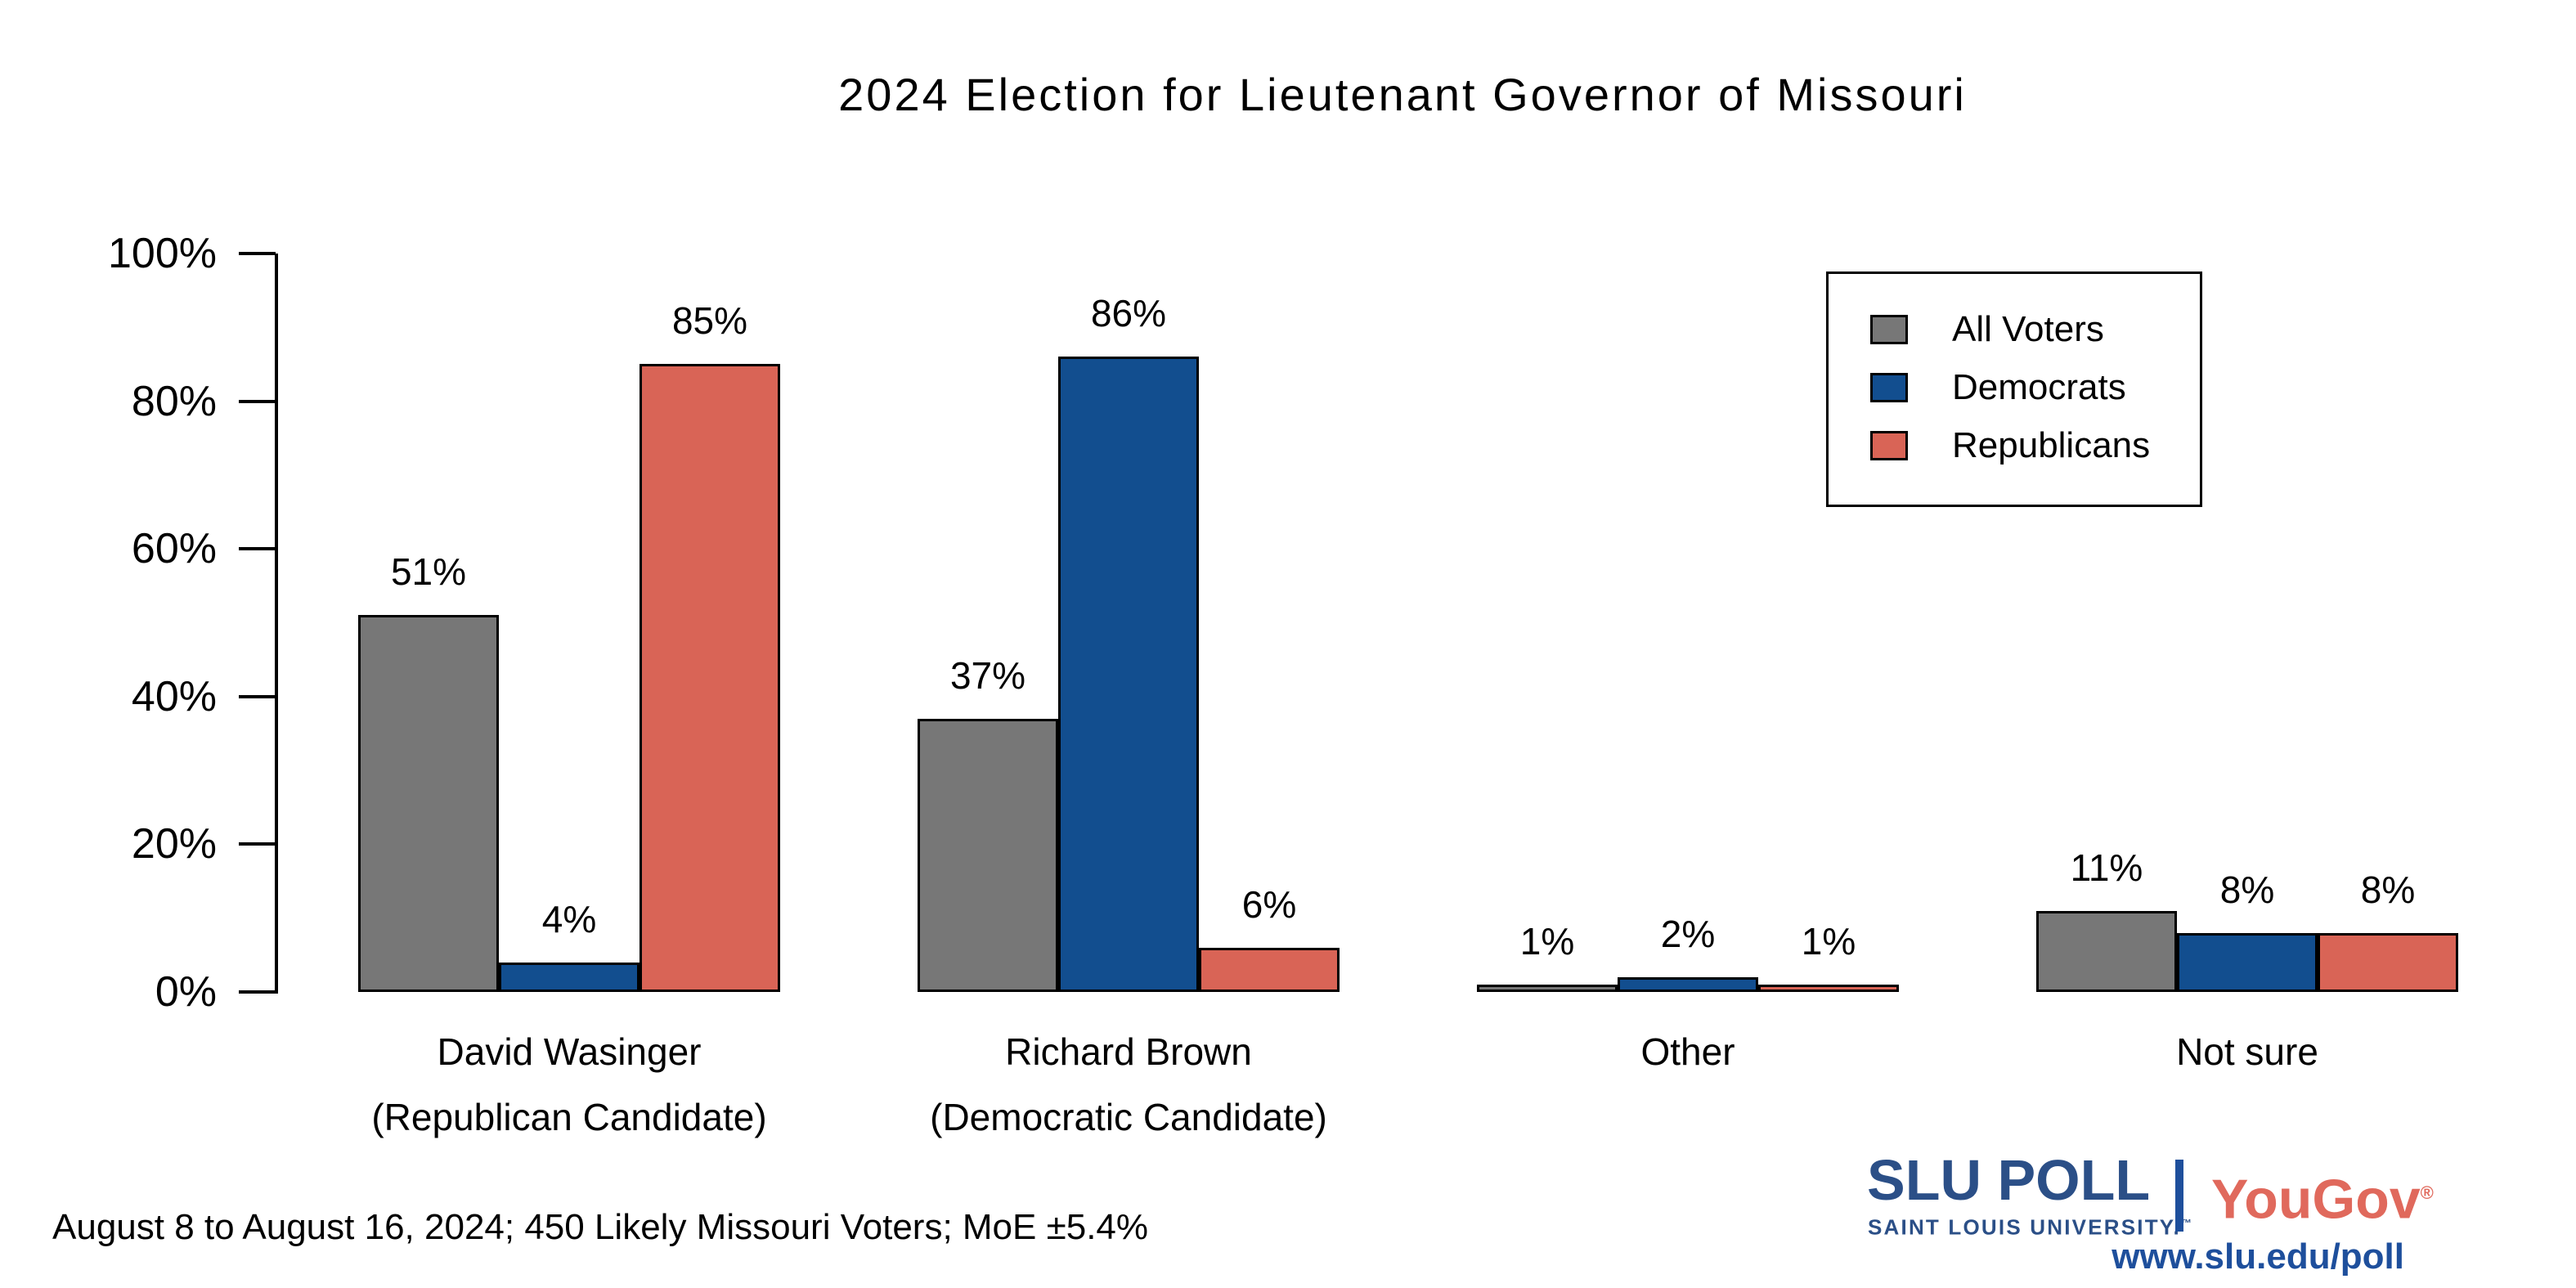 The height and width of the screenshot is (1288, 2576). Describe the element at coordinates (1547, 942) in the screenshot. I see `value-label-all-voters-other: 1%` at that location.